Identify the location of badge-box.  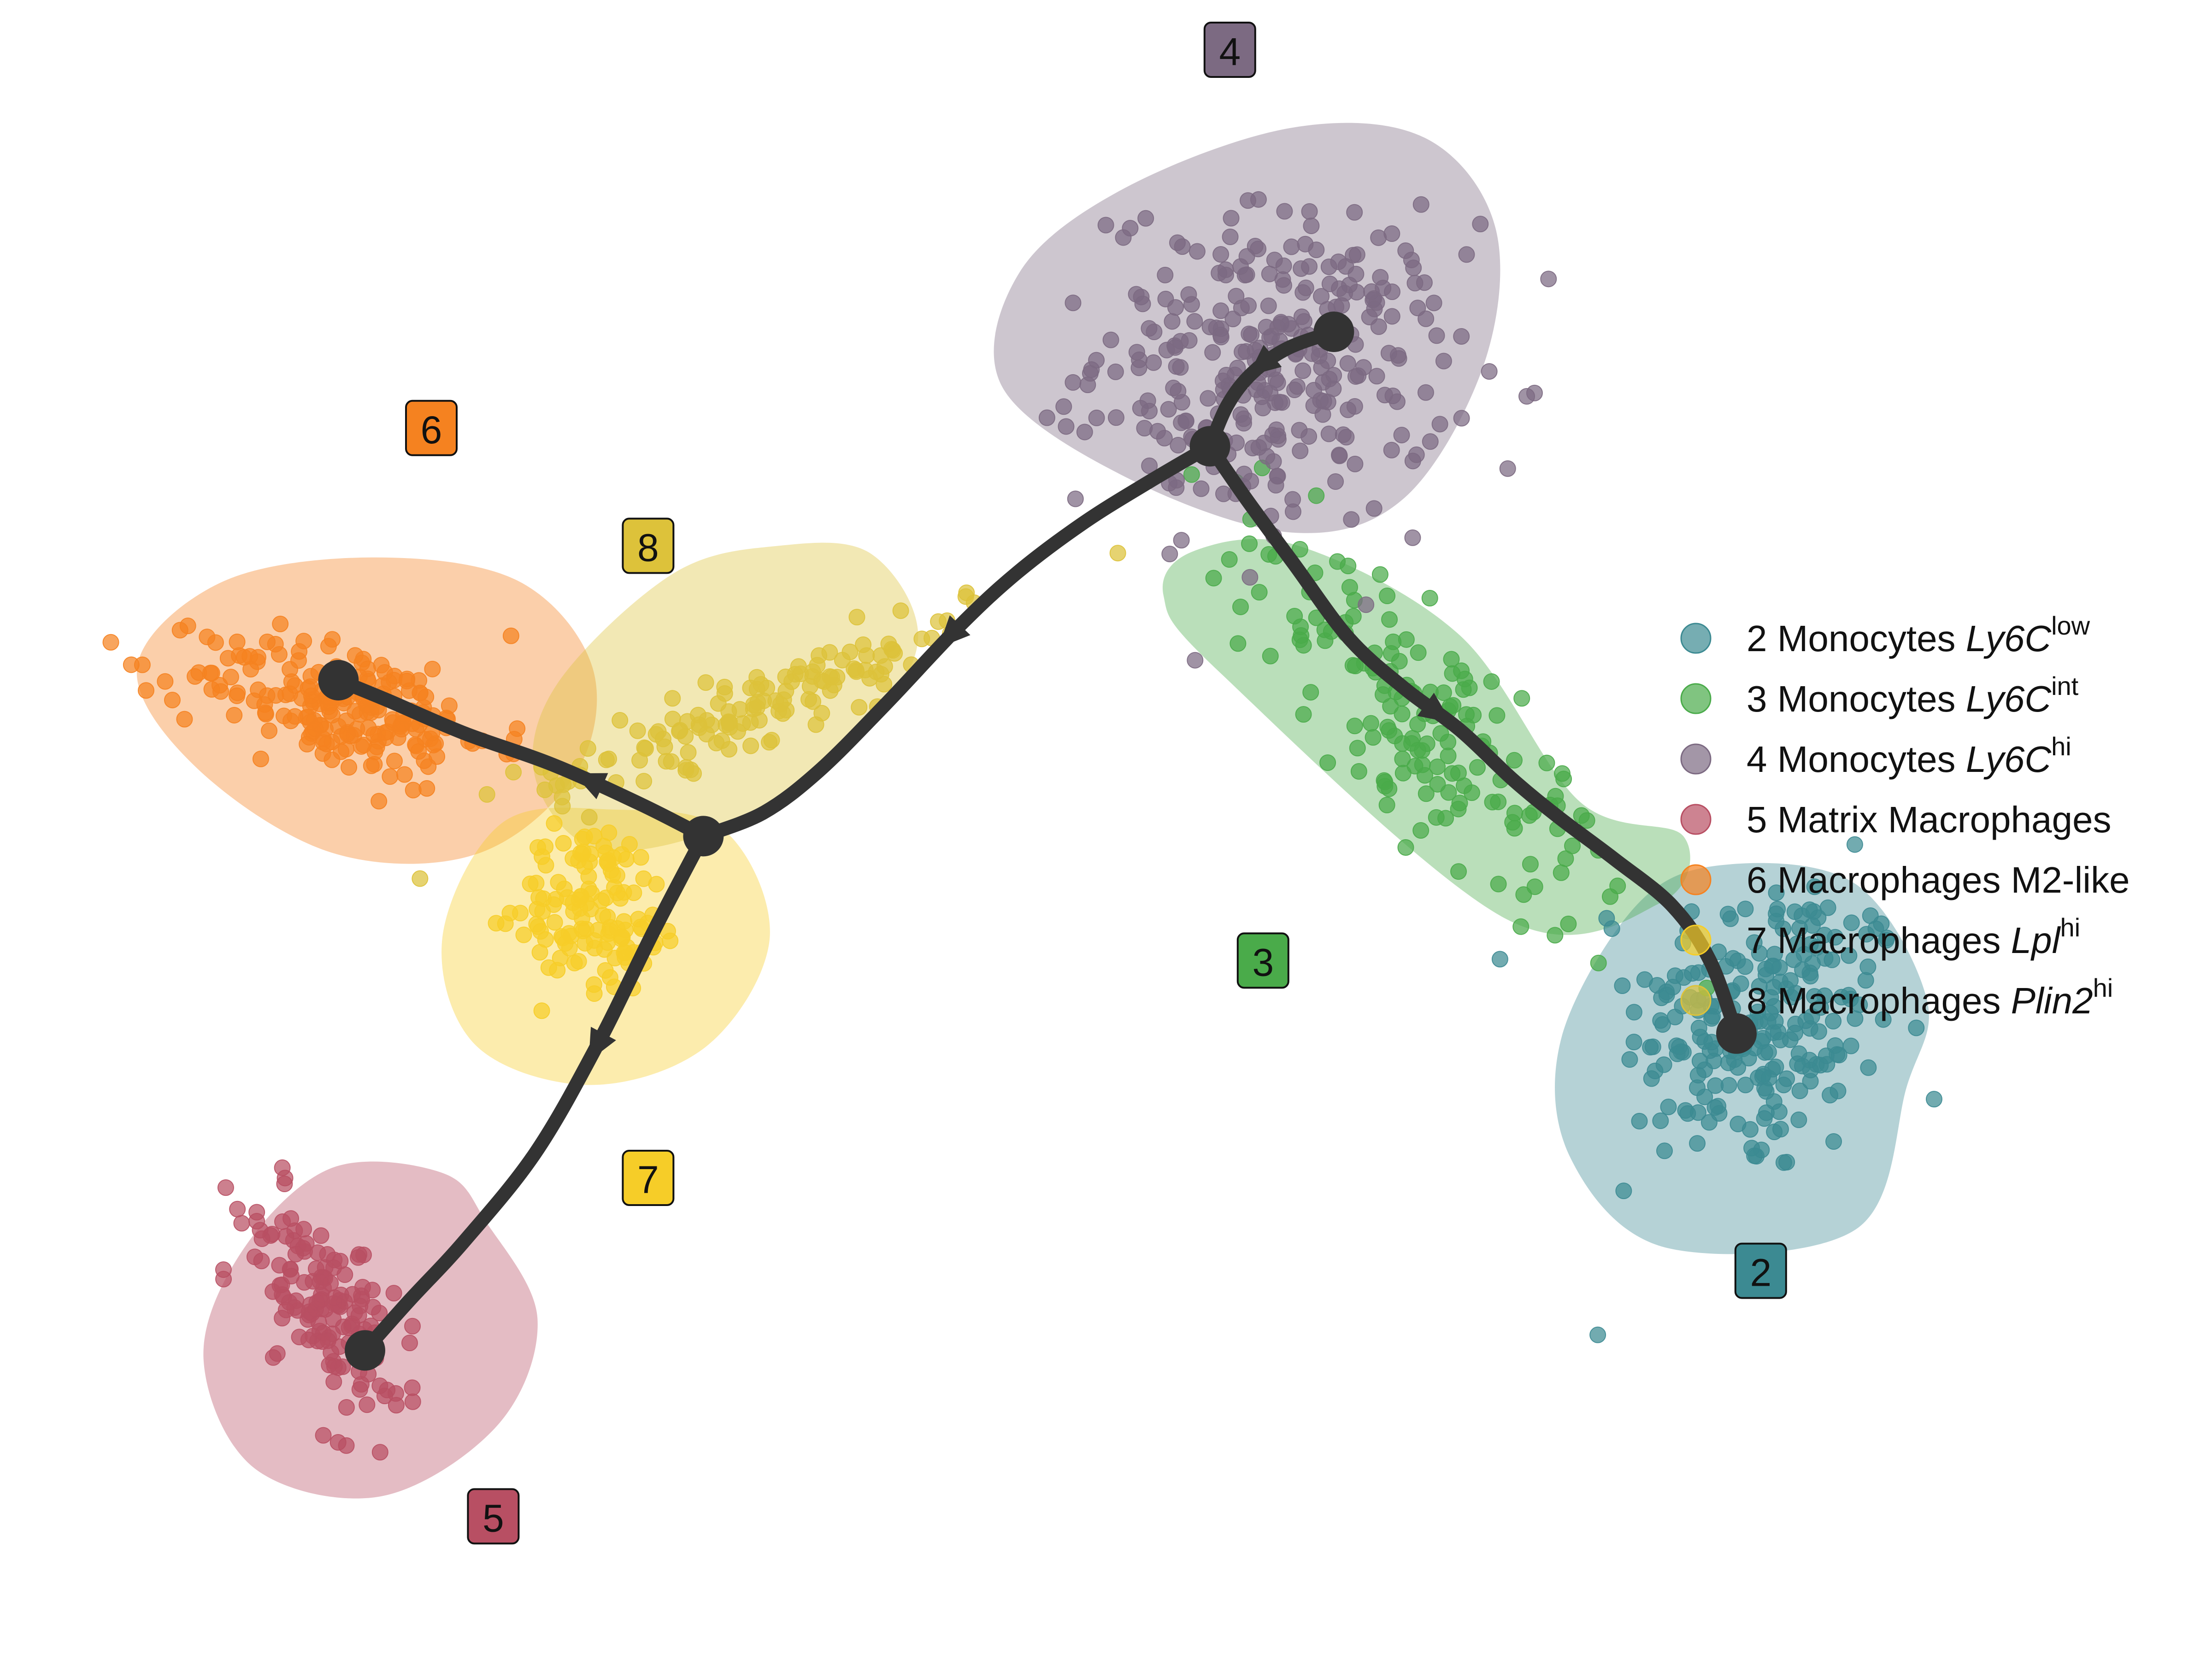
(648, 546).